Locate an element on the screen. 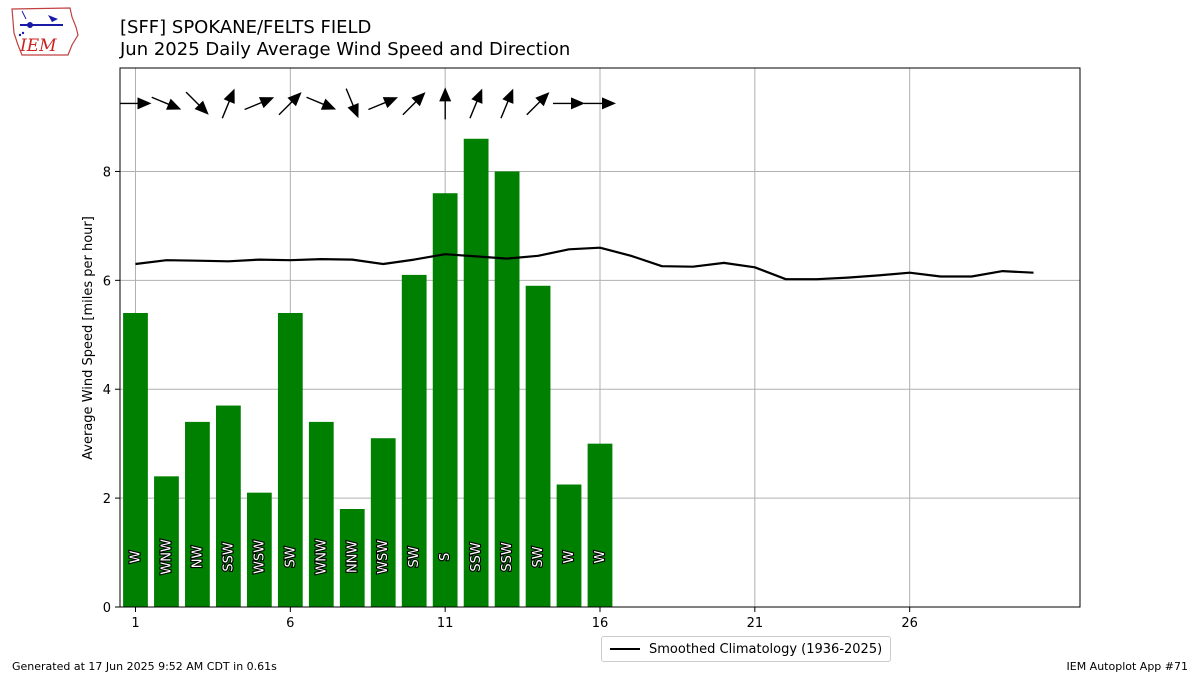 The height and width of the screenshot is (675, 1200). y-tick-label: 4 is located at coordinates (107, 390).